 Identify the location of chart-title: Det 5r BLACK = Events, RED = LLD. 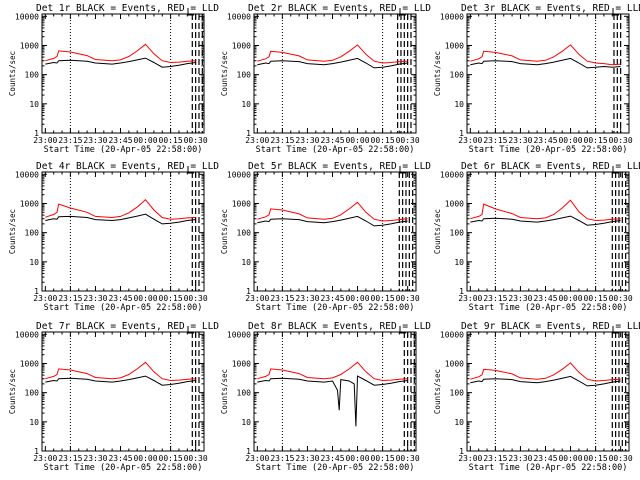
(339, 166).